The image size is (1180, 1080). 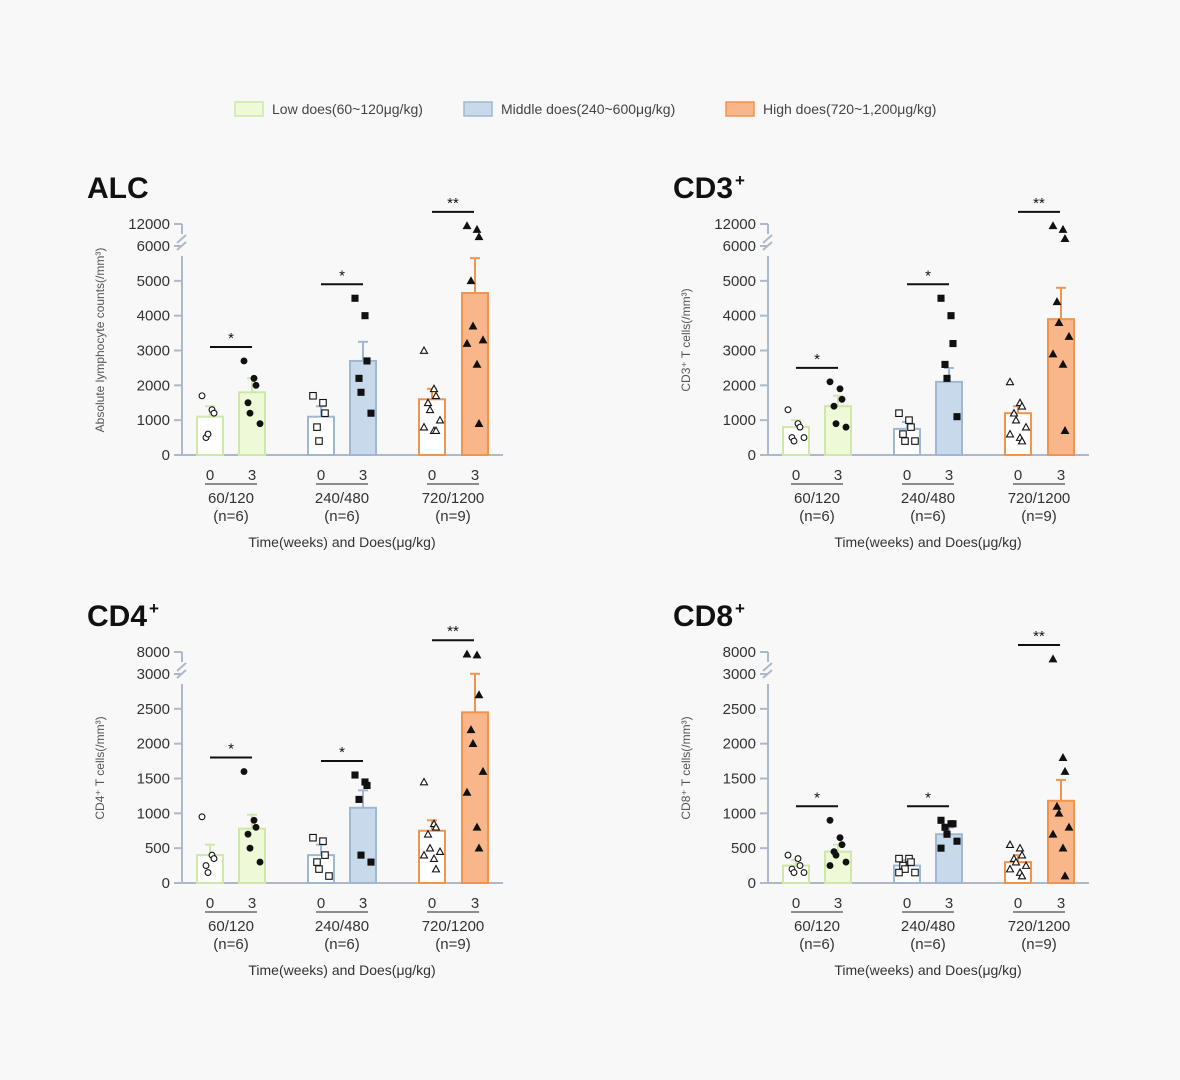 I want to click on y-tick-label: 1000, so click(x=739, y=420).